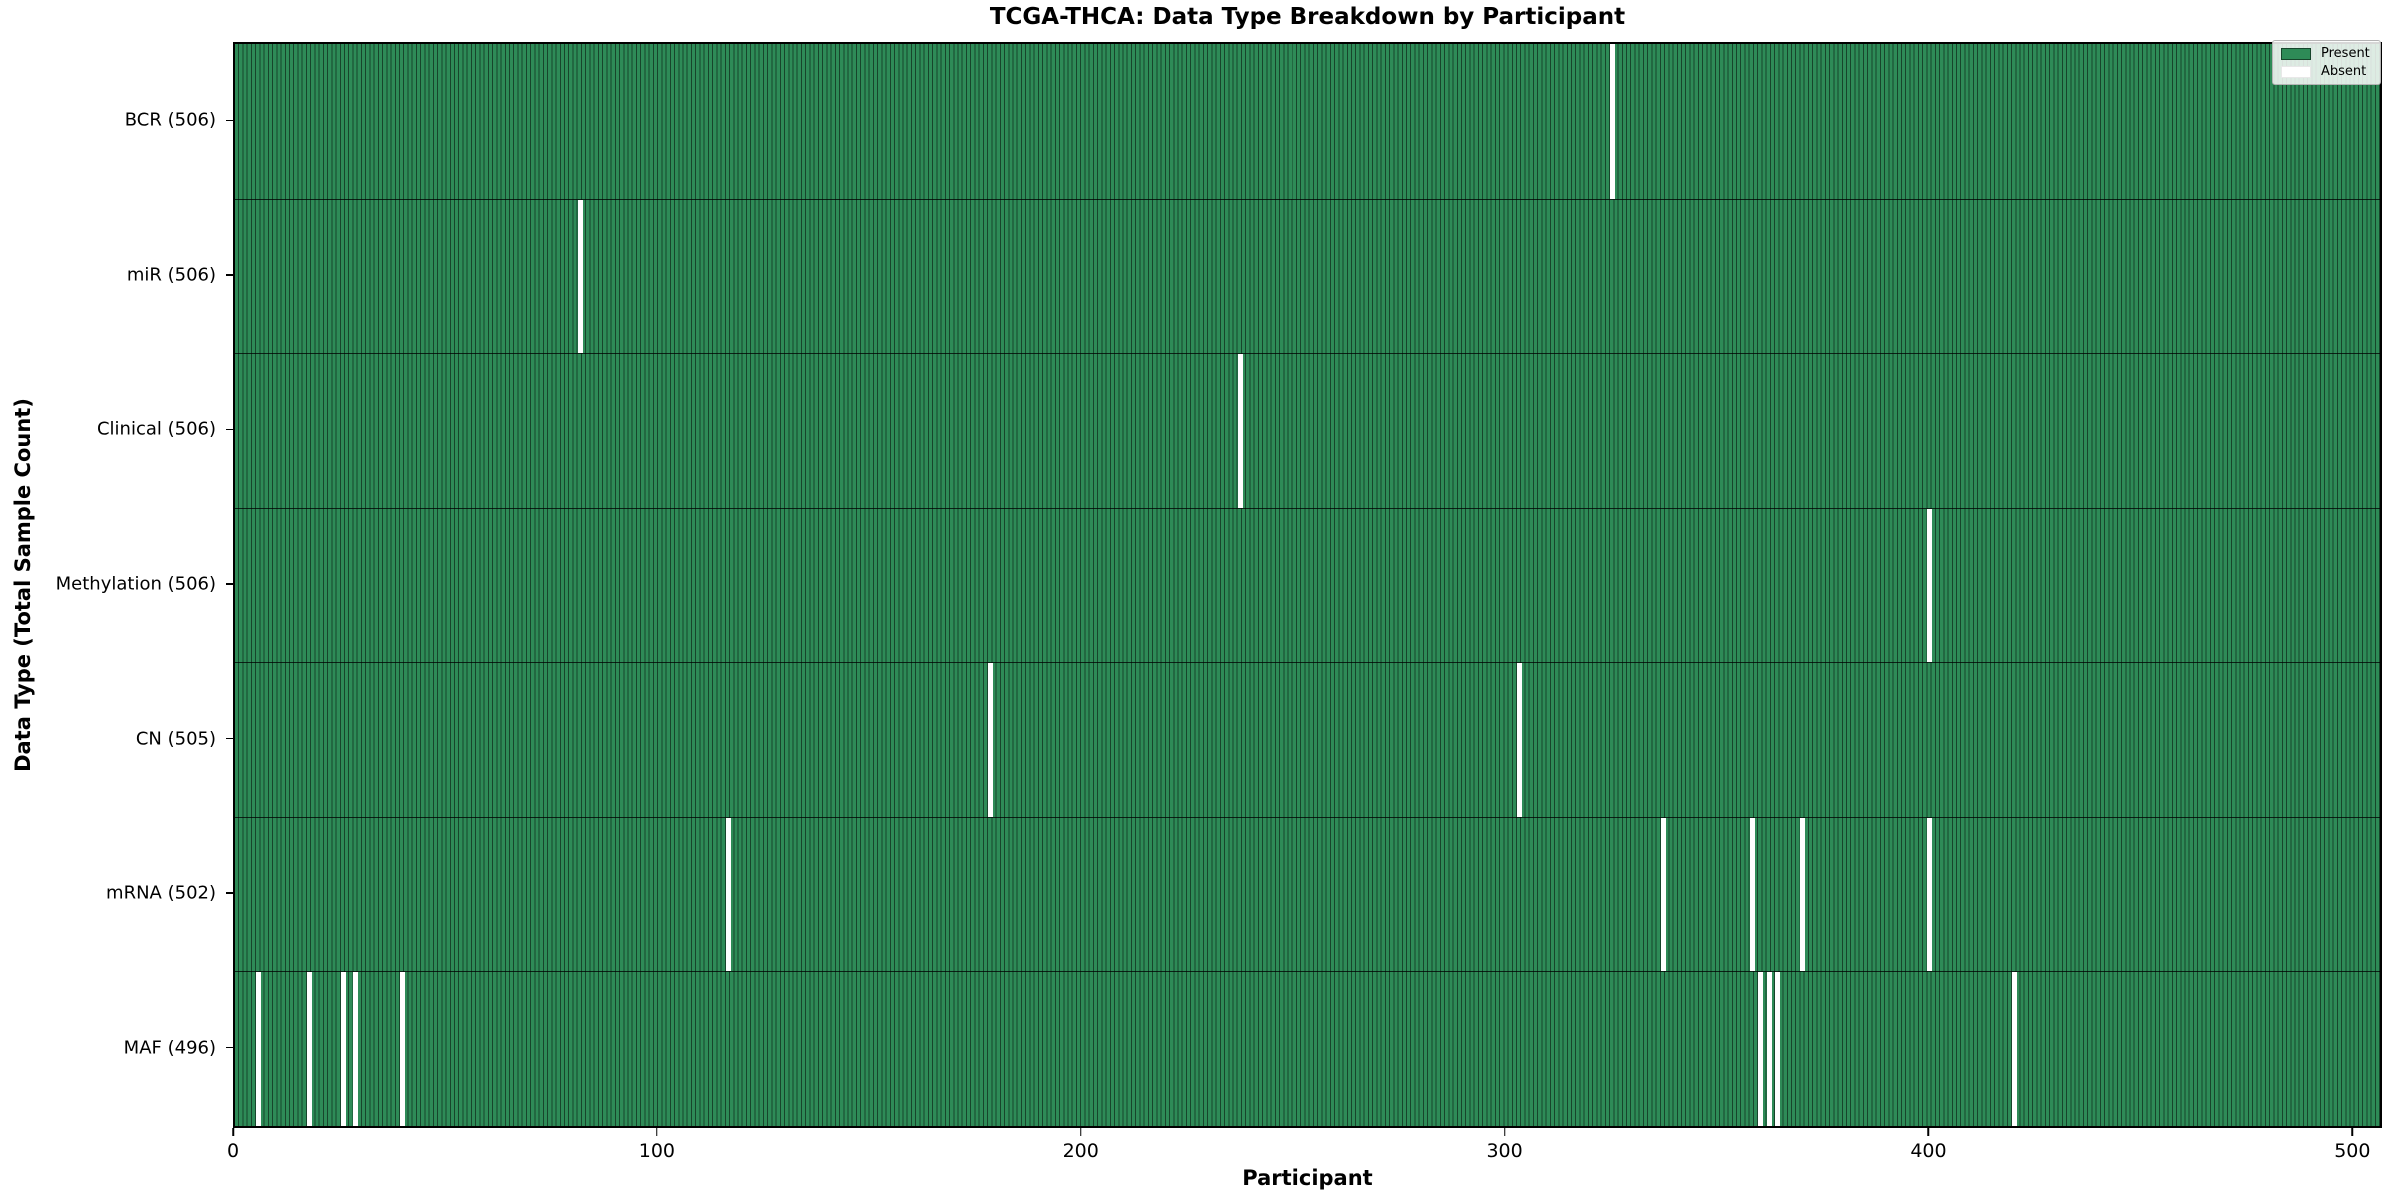  Describe the element at coordinates (169, 1048) in the screenshot. I see `y-tick-label: MAF (496)` at that location.